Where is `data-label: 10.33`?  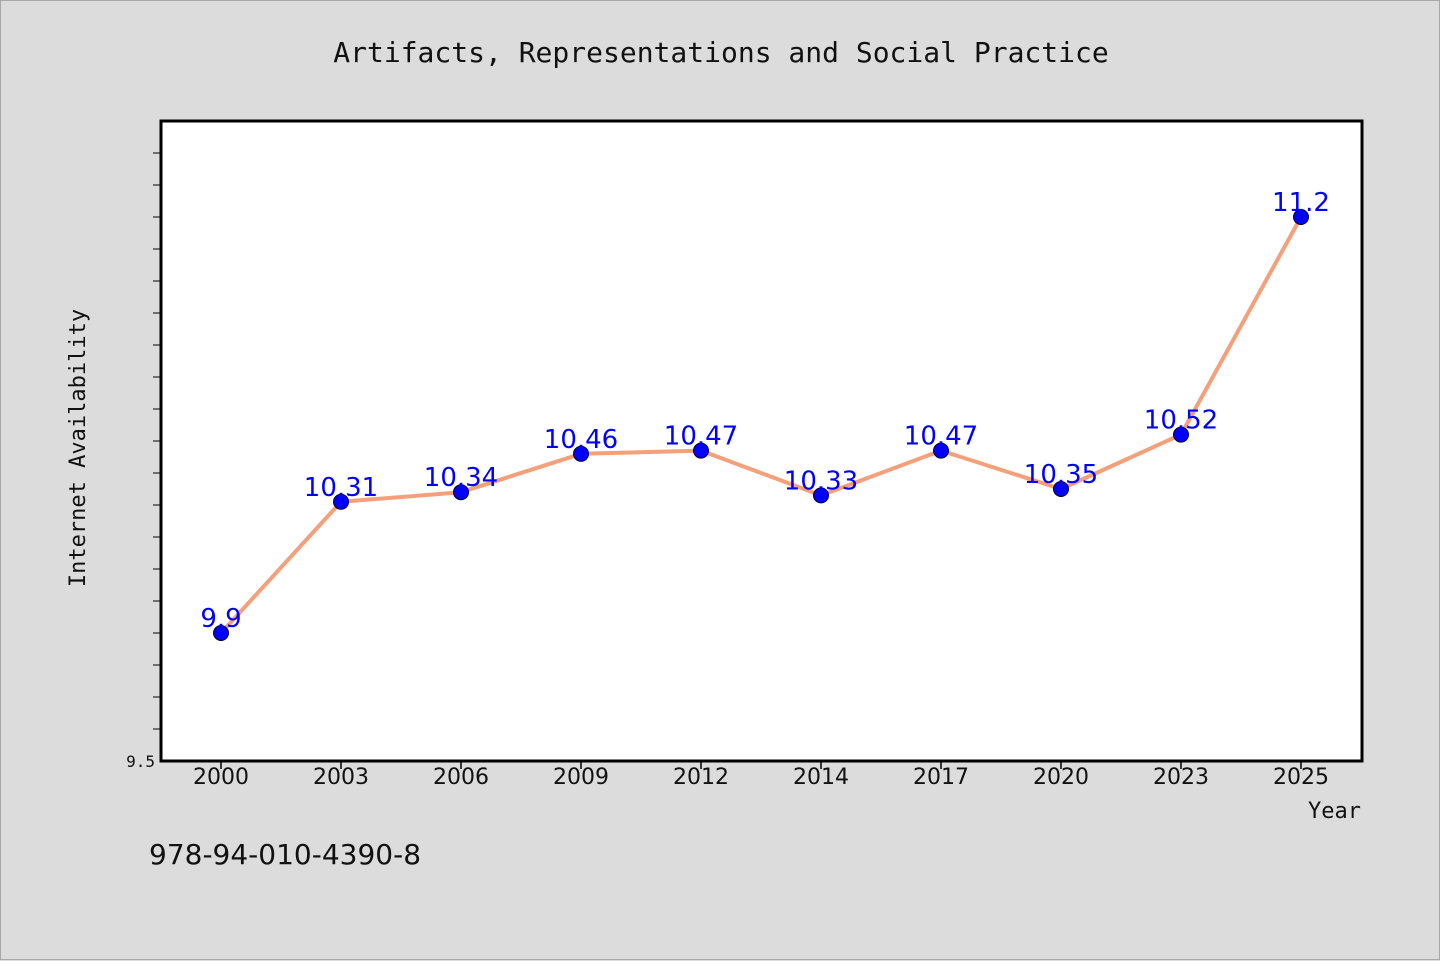
data-label: 10.33 is located at coordinates (821, 481).